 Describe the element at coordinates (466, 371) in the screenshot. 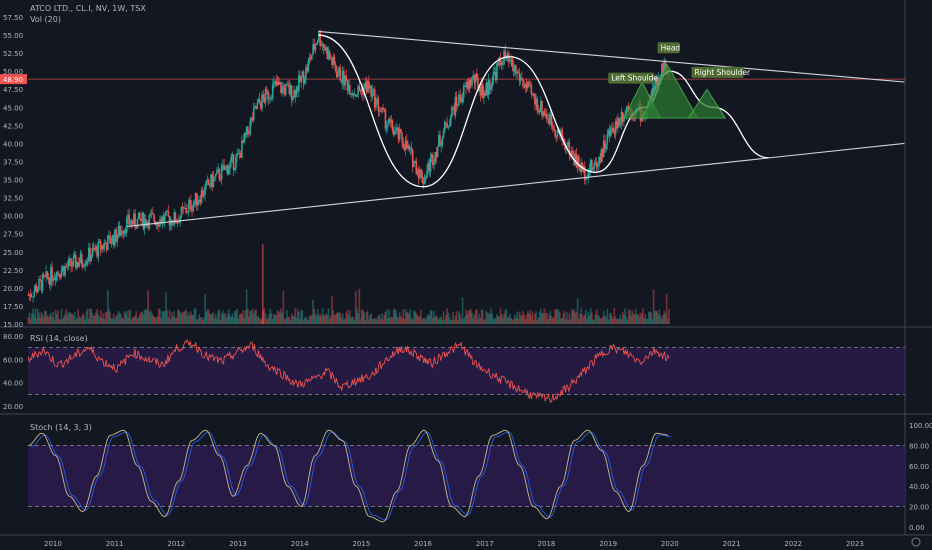

I see `rsi-band` at that location.